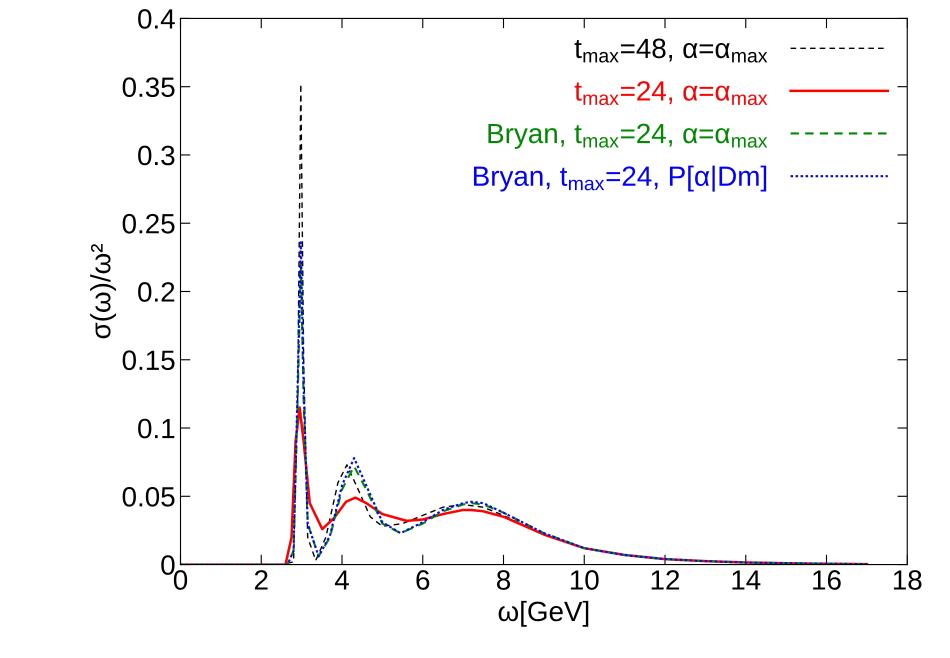 The width and height of the screenshot is (950, 658). I want to click on x-tick-label: 10, so click(584, 580).